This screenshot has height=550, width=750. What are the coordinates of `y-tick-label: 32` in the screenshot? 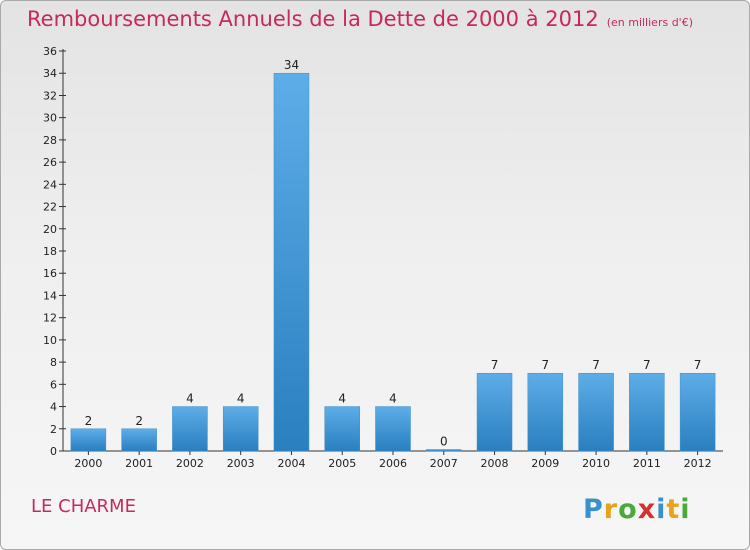 It's located at (50, 95).